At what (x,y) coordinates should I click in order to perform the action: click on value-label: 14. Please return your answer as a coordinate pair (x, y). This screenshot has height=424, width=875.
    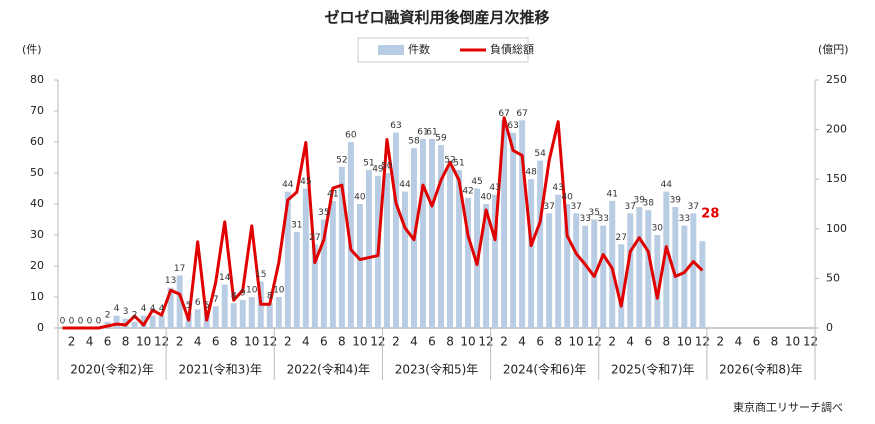
    Looking at the image, I should click on (225, 278).